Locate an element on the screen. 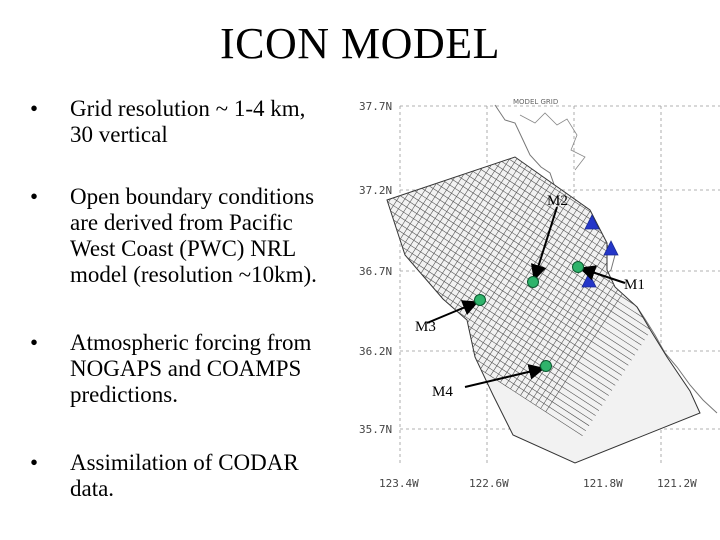 The image size is (720, 540). moorings is located at coordinates (529, 316).